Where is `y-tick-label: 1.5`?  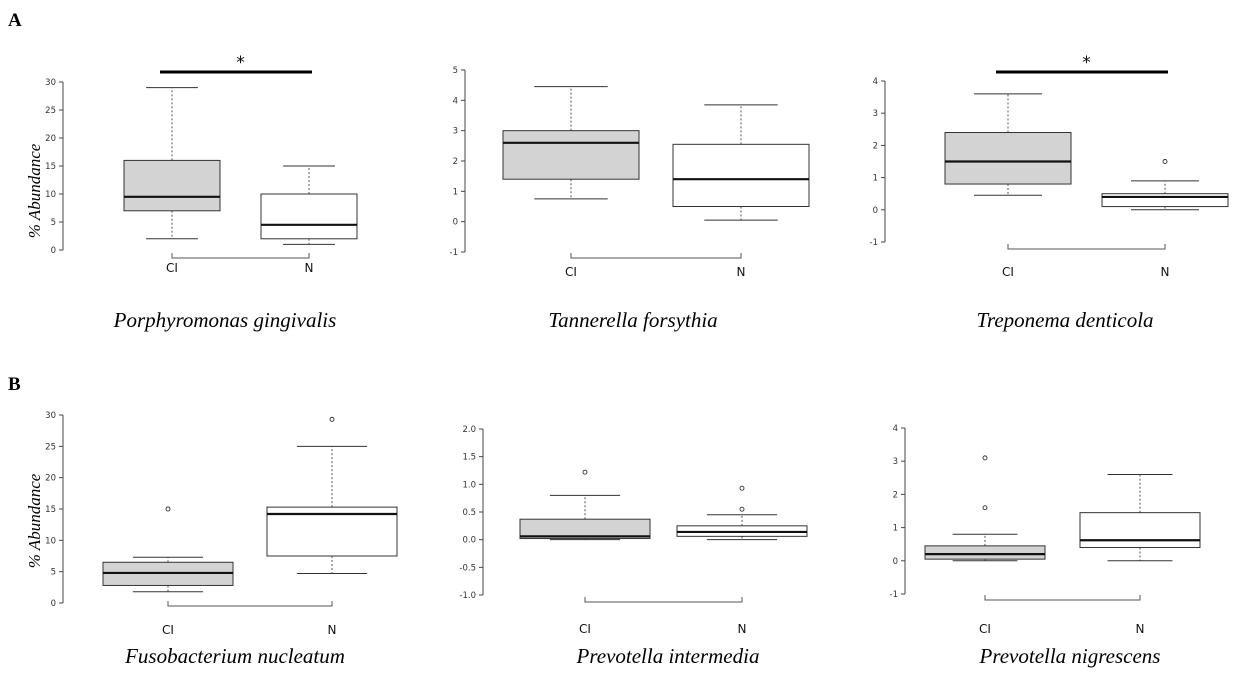 y-tick-label: 1.5 is located at coordinates (469, 458).